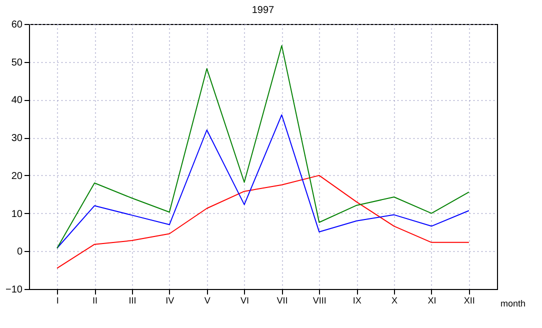 The width and height of the screenshot is (542, 328). I want to click on x-tick-label: I, so click(57, 301).